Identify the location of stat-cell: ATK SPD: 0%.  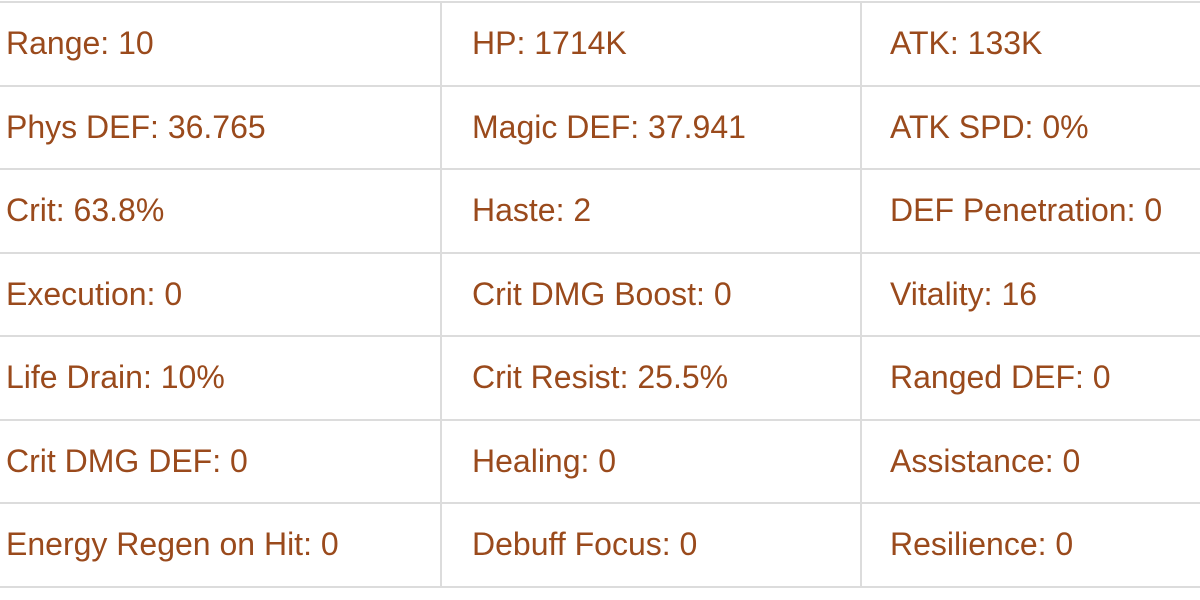
(1030, 127).